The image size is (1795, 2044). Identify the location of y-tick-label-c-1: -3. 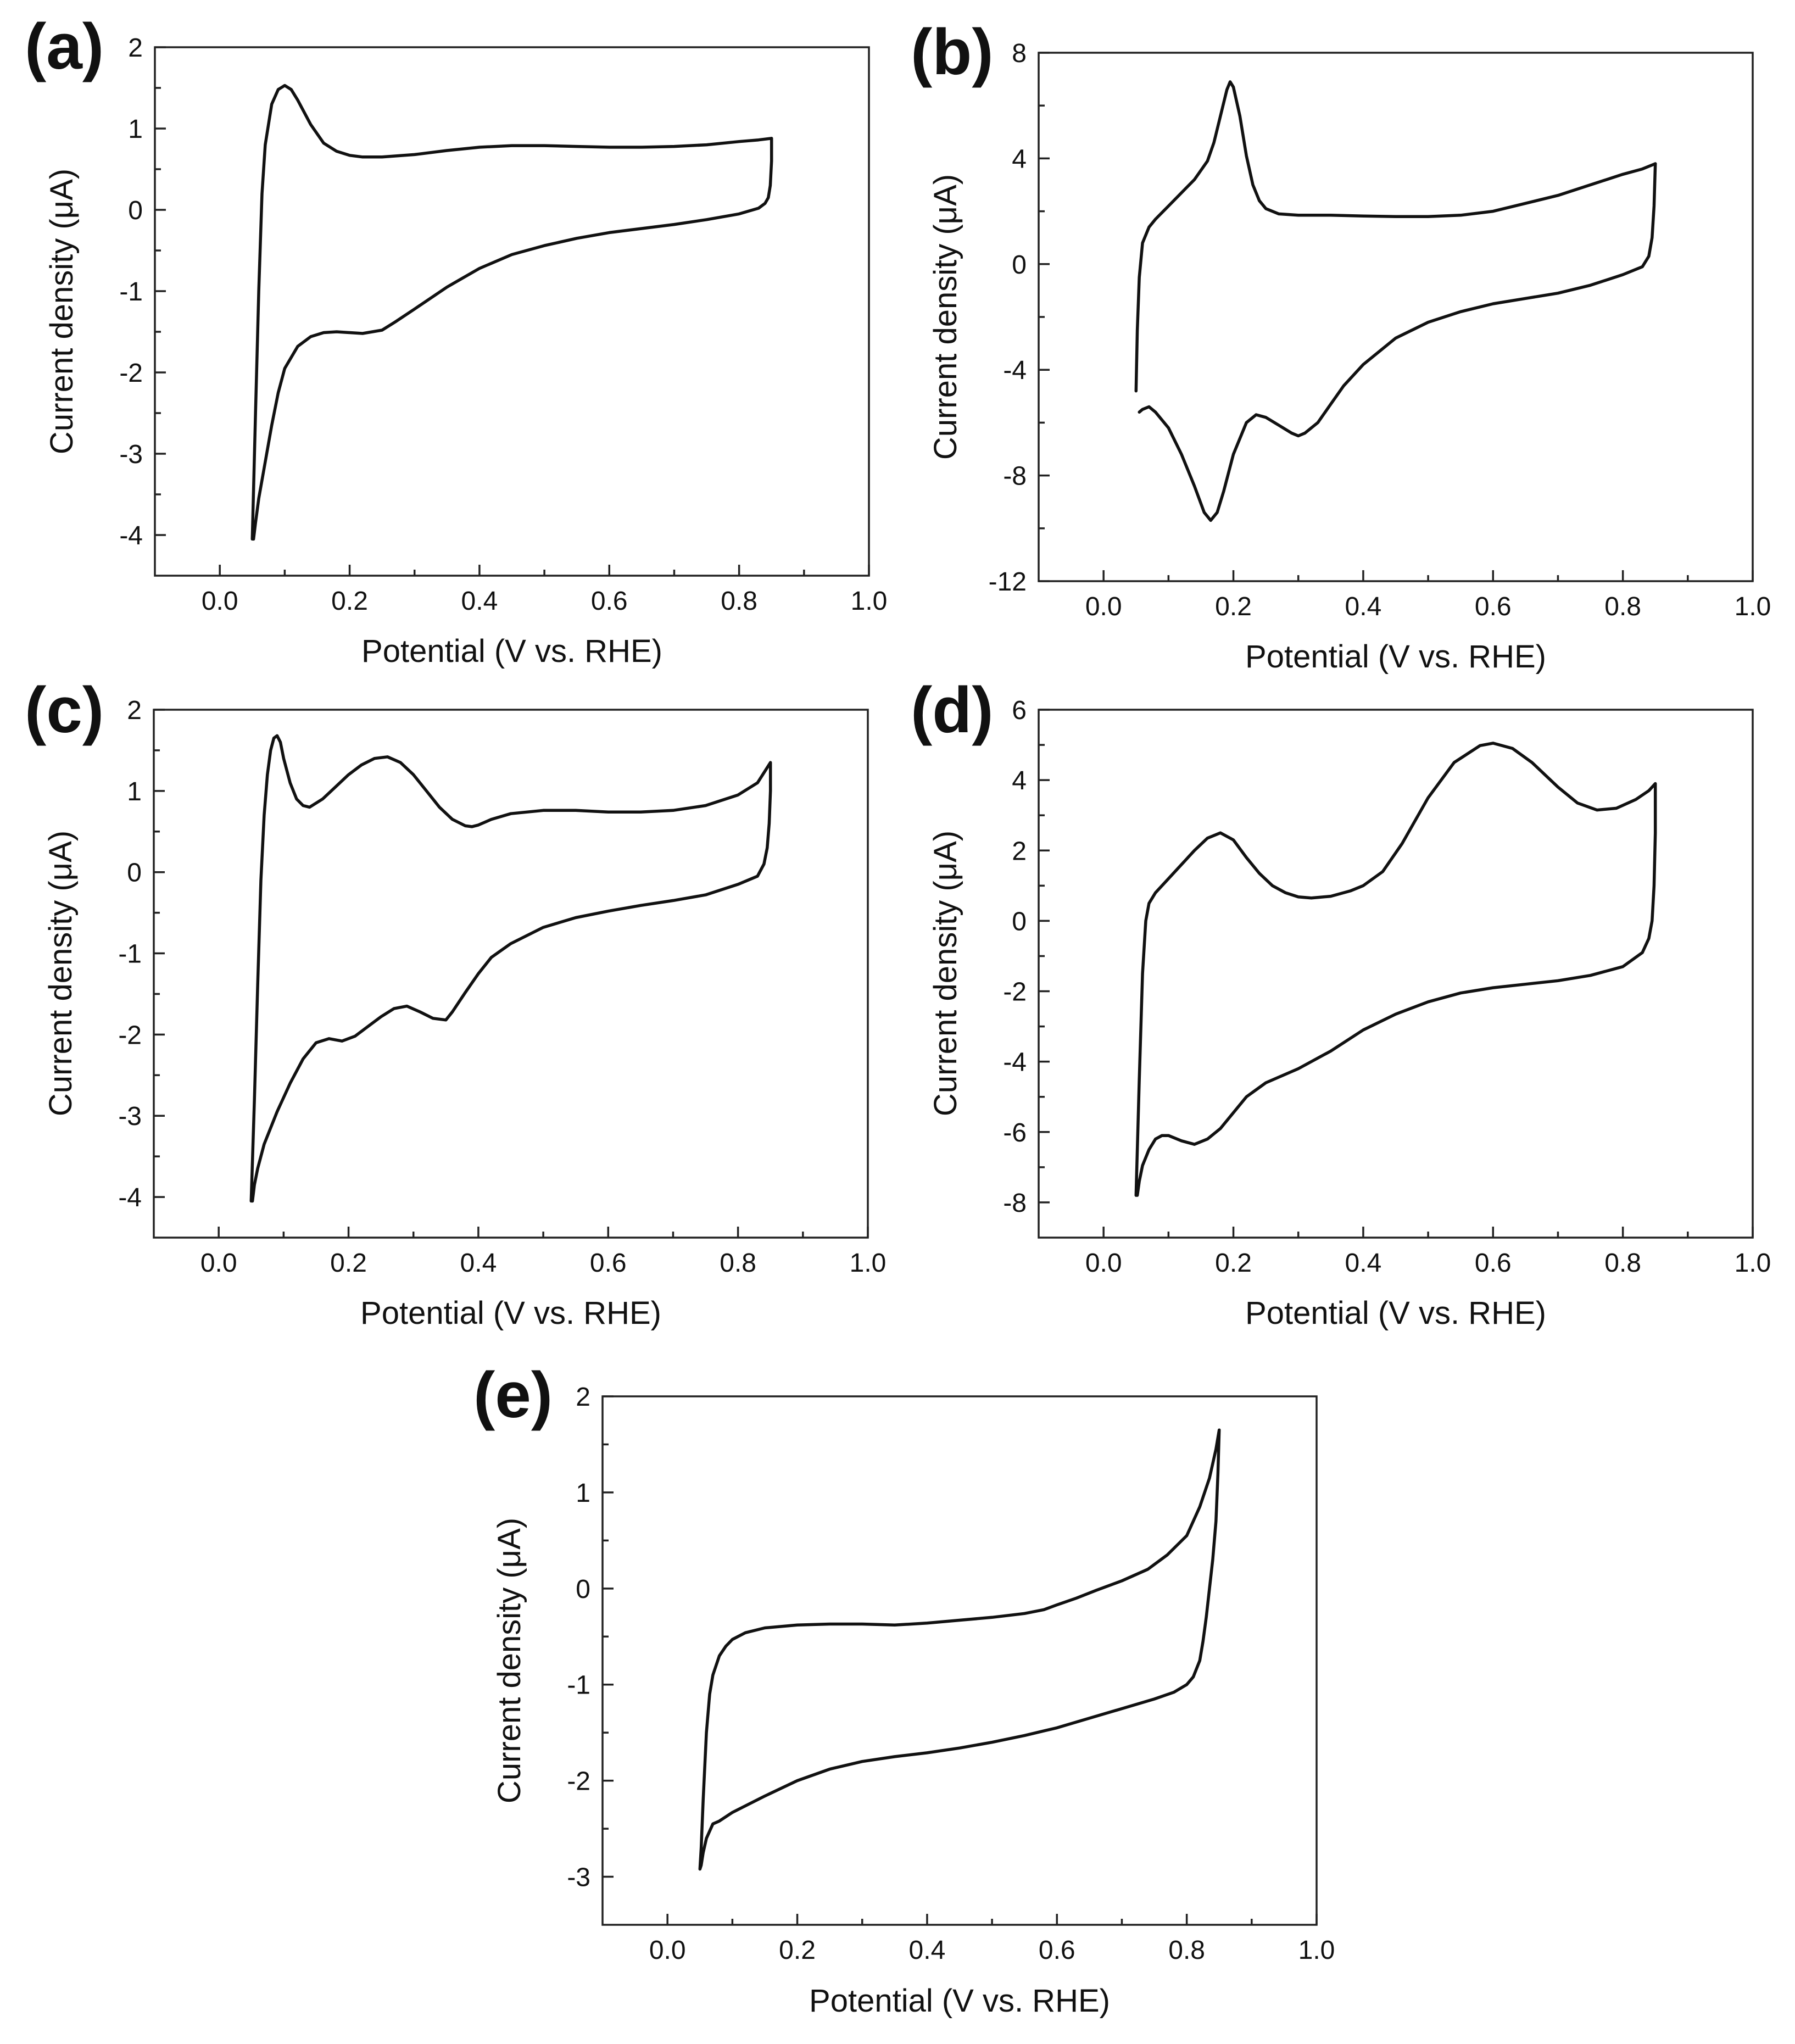
(130, 1116).